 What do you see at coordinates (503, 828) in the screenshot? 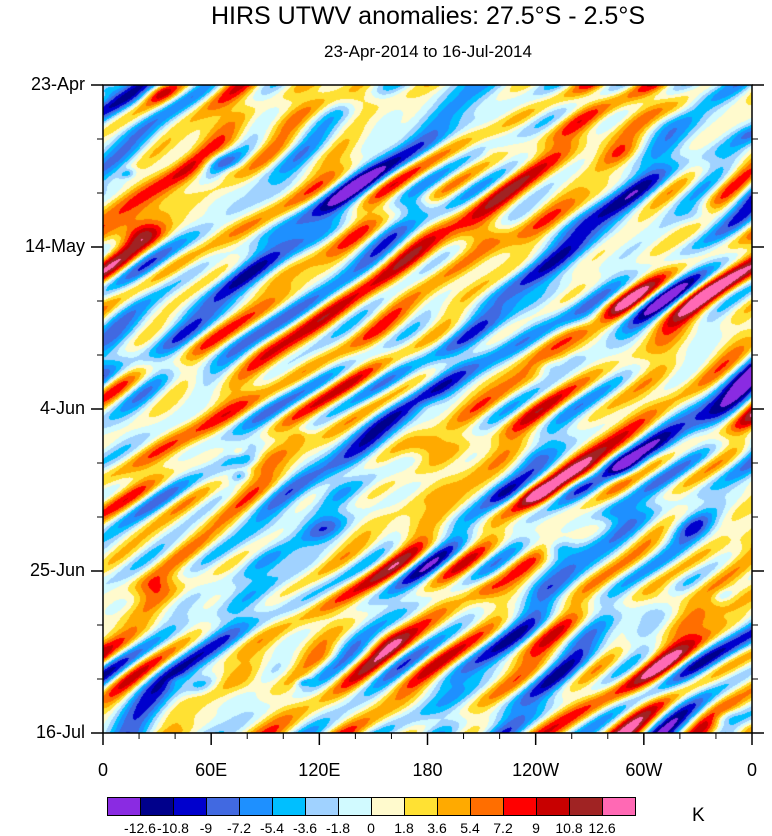
I see `colorbar-label: 7.2` at bounding box center [503, 828].